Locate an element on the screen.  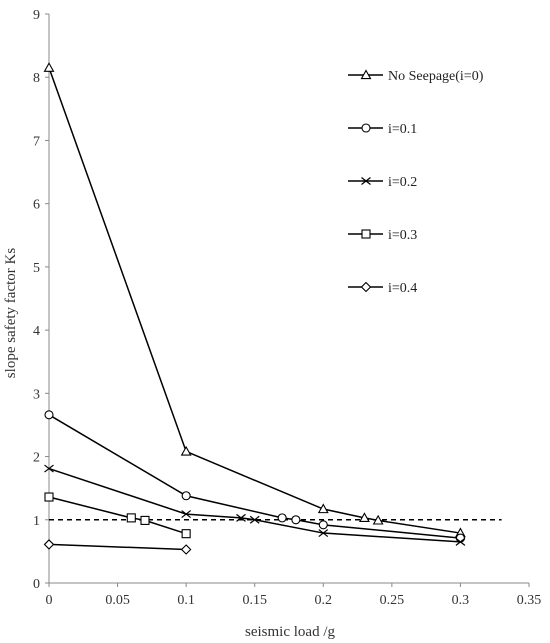
y-axis-title: slope safety factor Ks is located at coordinates (11, 313).